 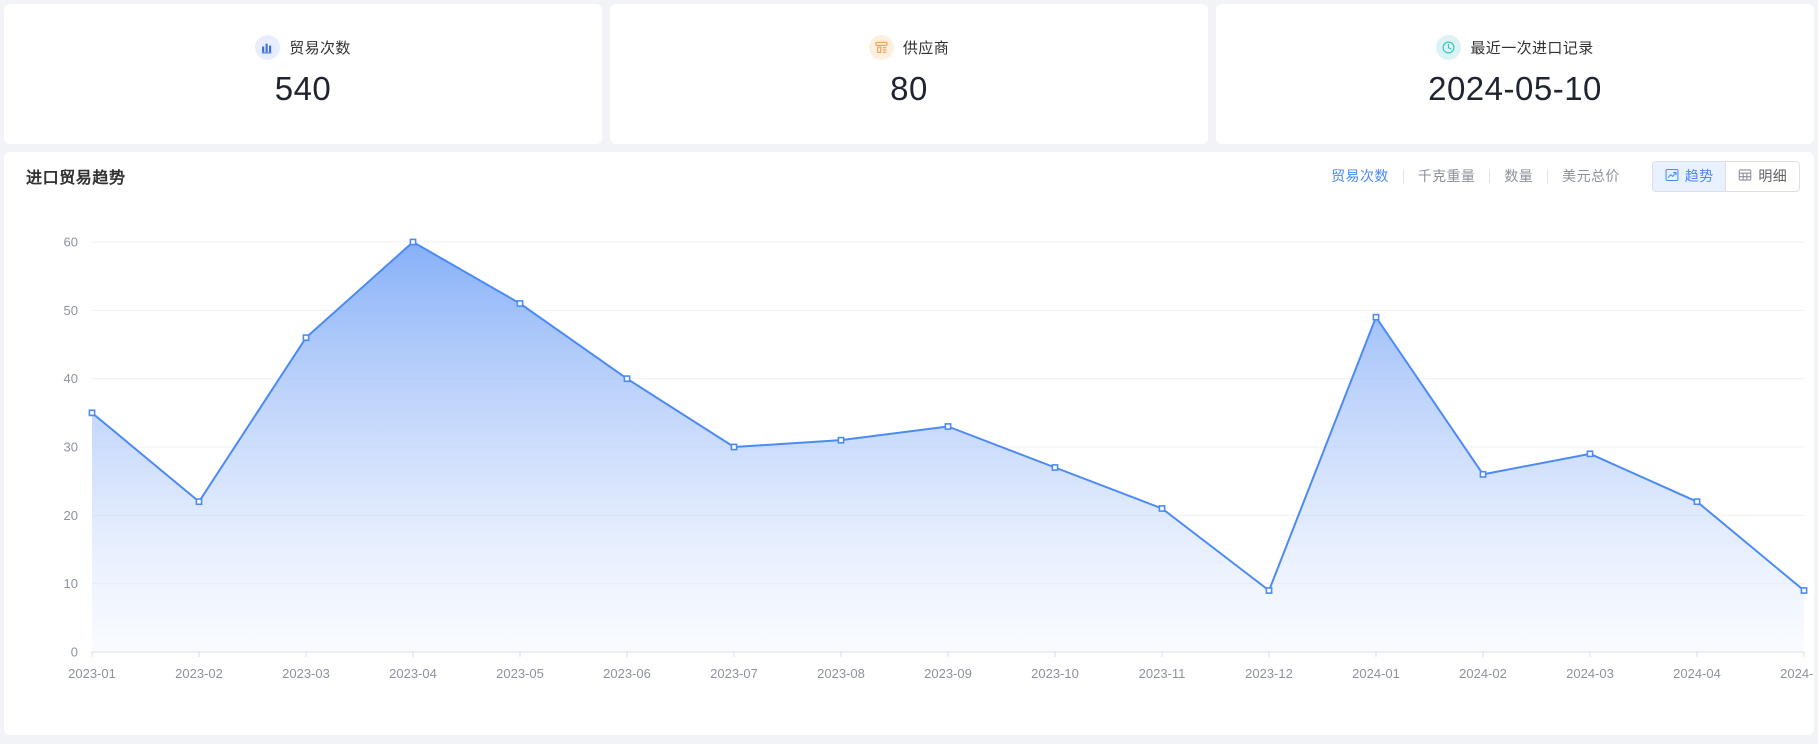 What do you see at coordinates (627, 673) in the screenshot?
I see `svg-text: 2023-06` at bounding box center [627, 673].